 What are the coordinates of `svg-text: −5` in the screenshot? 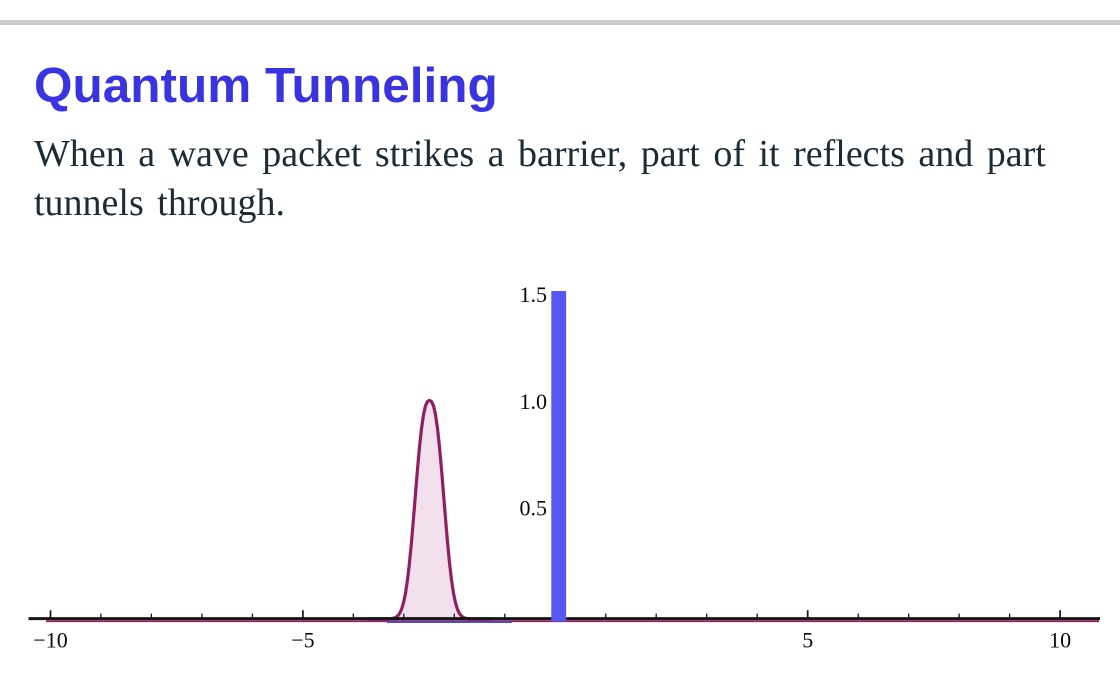 It's located at (302, 640).